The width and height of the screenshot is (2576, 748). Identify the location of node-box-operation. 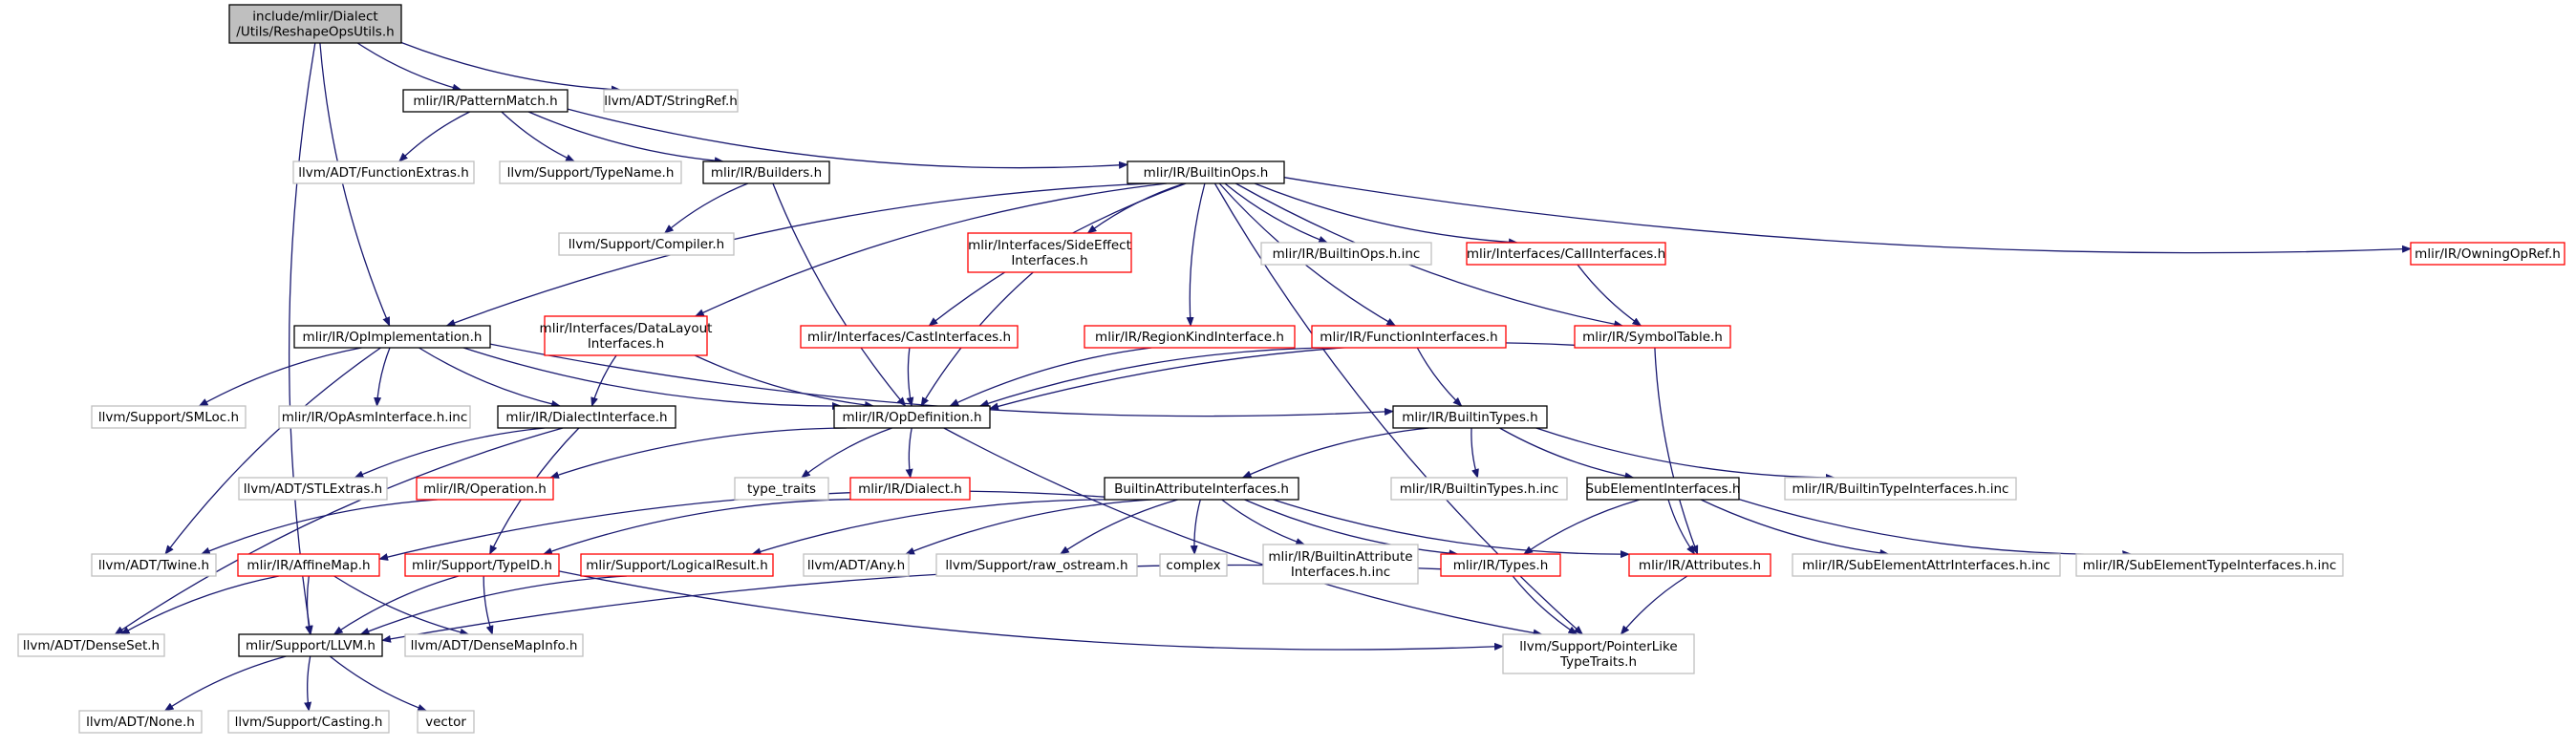
(485, 489).